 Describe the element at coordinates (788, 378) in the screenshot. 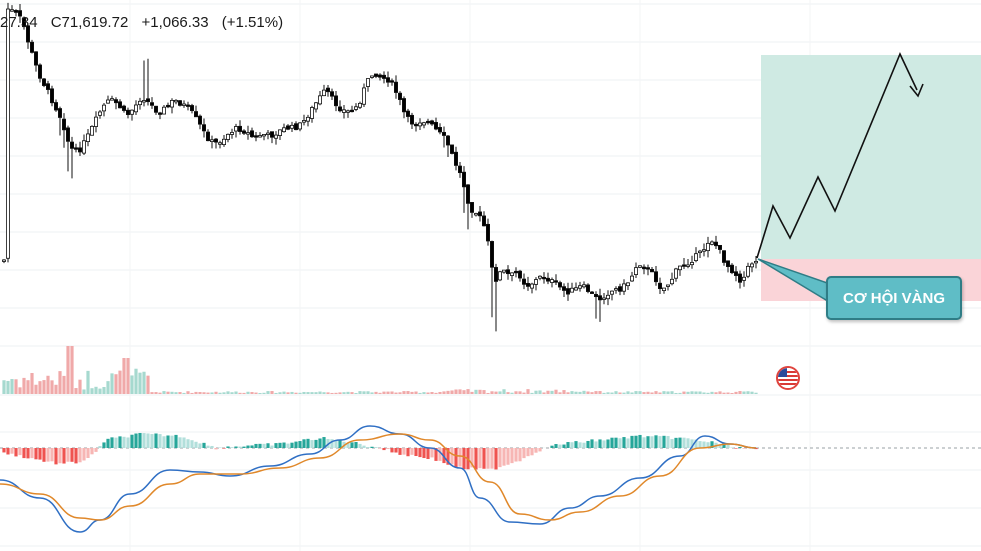

I see `us-flag-icon` at that location.